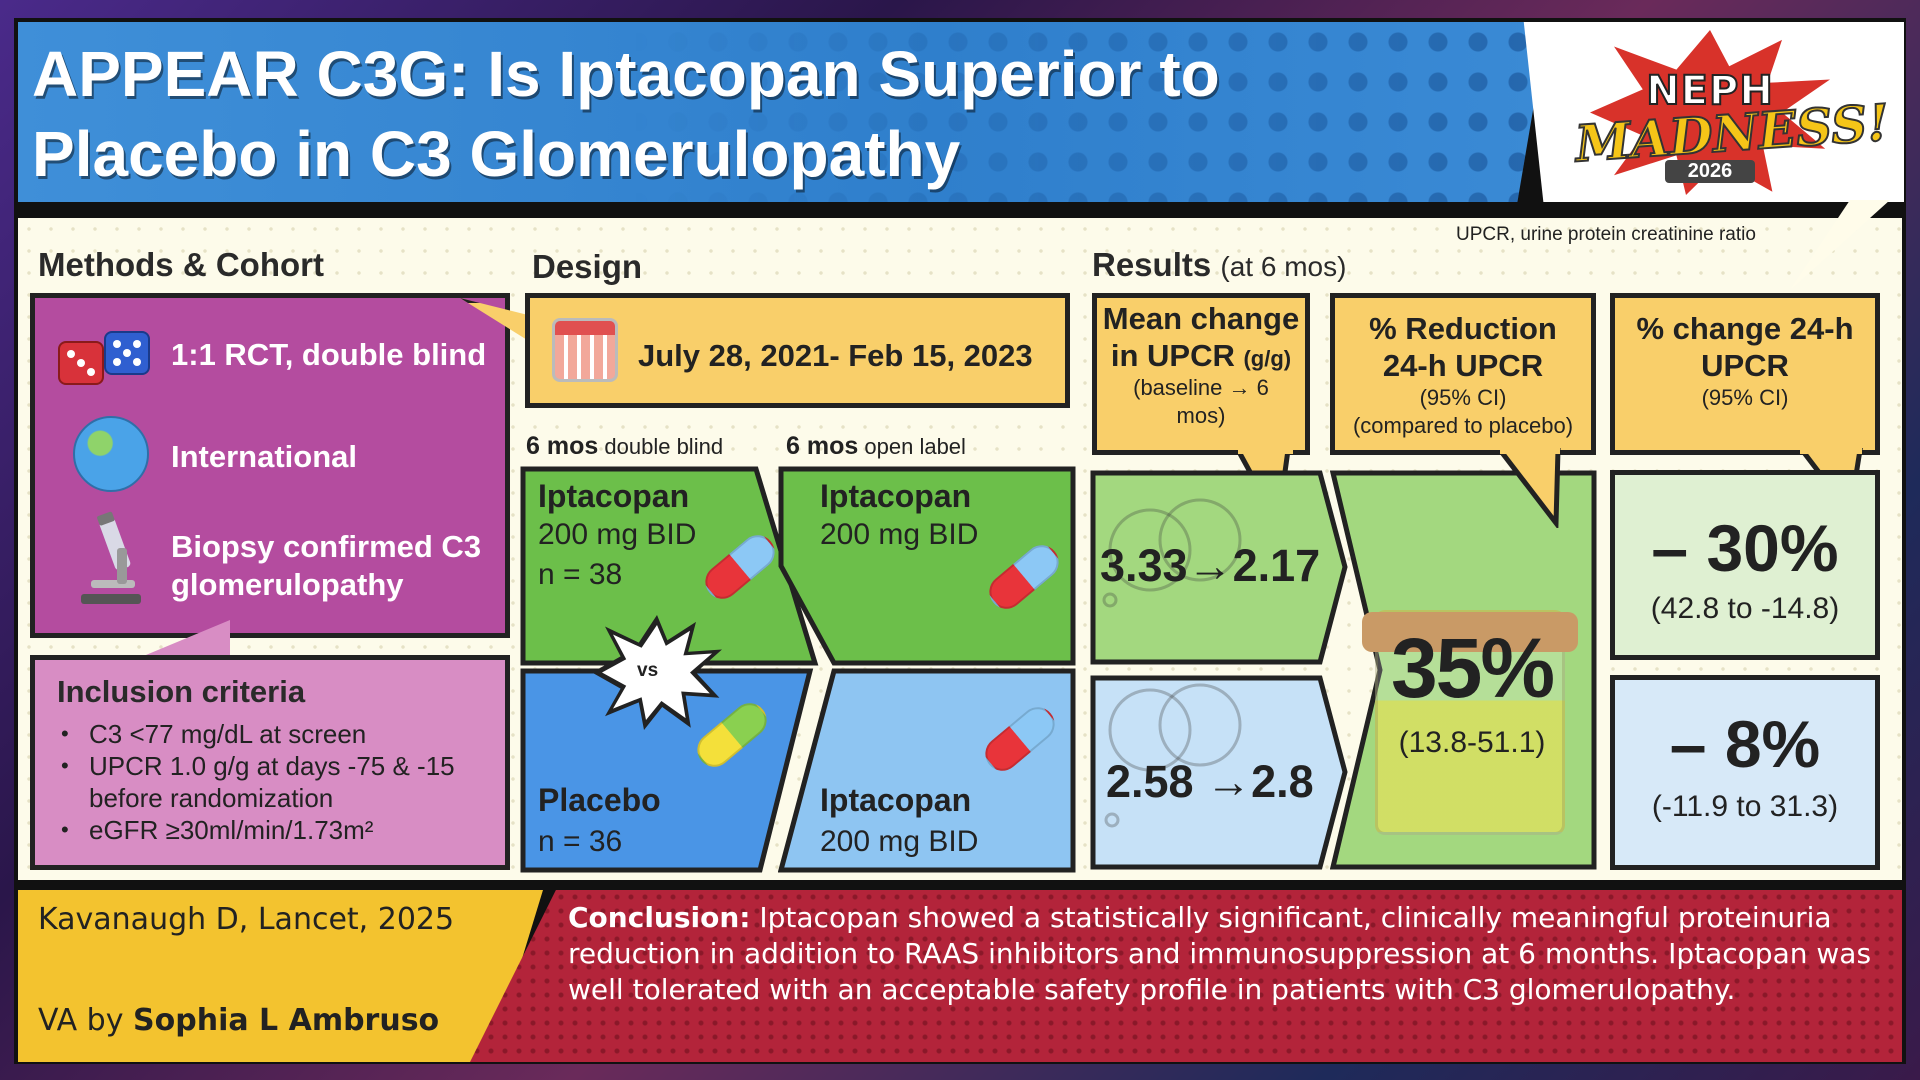 This screenshot has width=1920, height=1080. What do you see at coordinates (111, 557) in the screenshot?
I see `microscope-icon` at bounding box center [111, 557].